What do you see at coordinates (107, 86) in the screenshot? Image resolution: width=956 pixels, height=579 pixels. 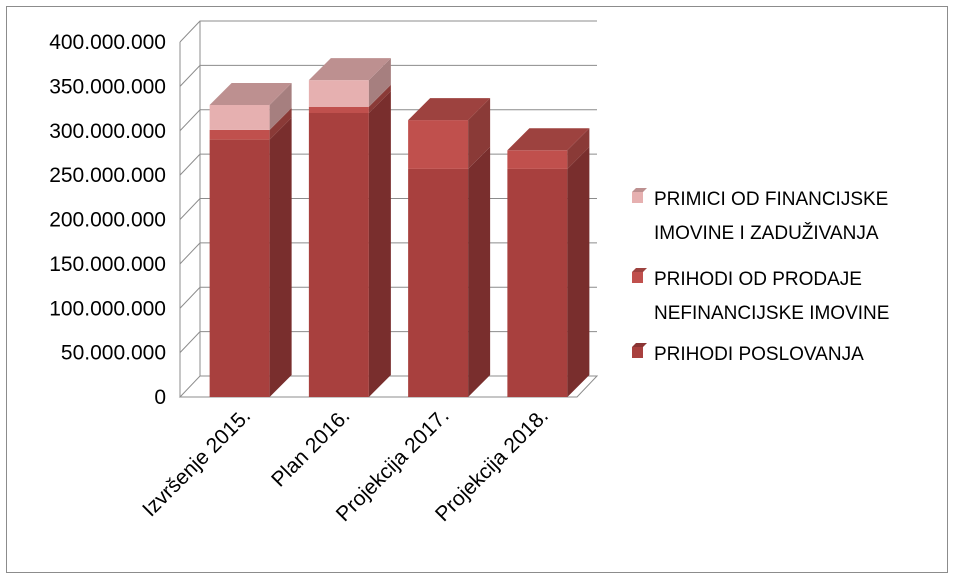 I see `y-tick-label: 350.000.000` at bounding box center [107, 86].